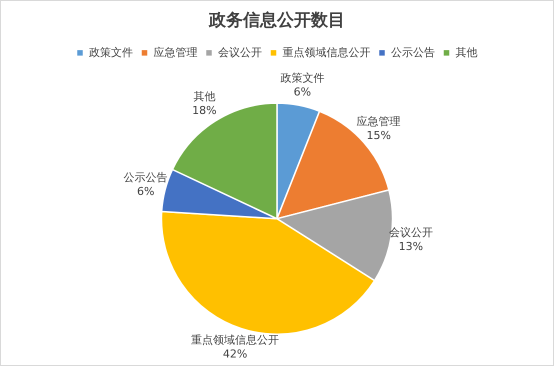 Image resolution: width=554 pixels, height=366 pixels. I want to click on slice-label: 政策文件, so click(302, 77).